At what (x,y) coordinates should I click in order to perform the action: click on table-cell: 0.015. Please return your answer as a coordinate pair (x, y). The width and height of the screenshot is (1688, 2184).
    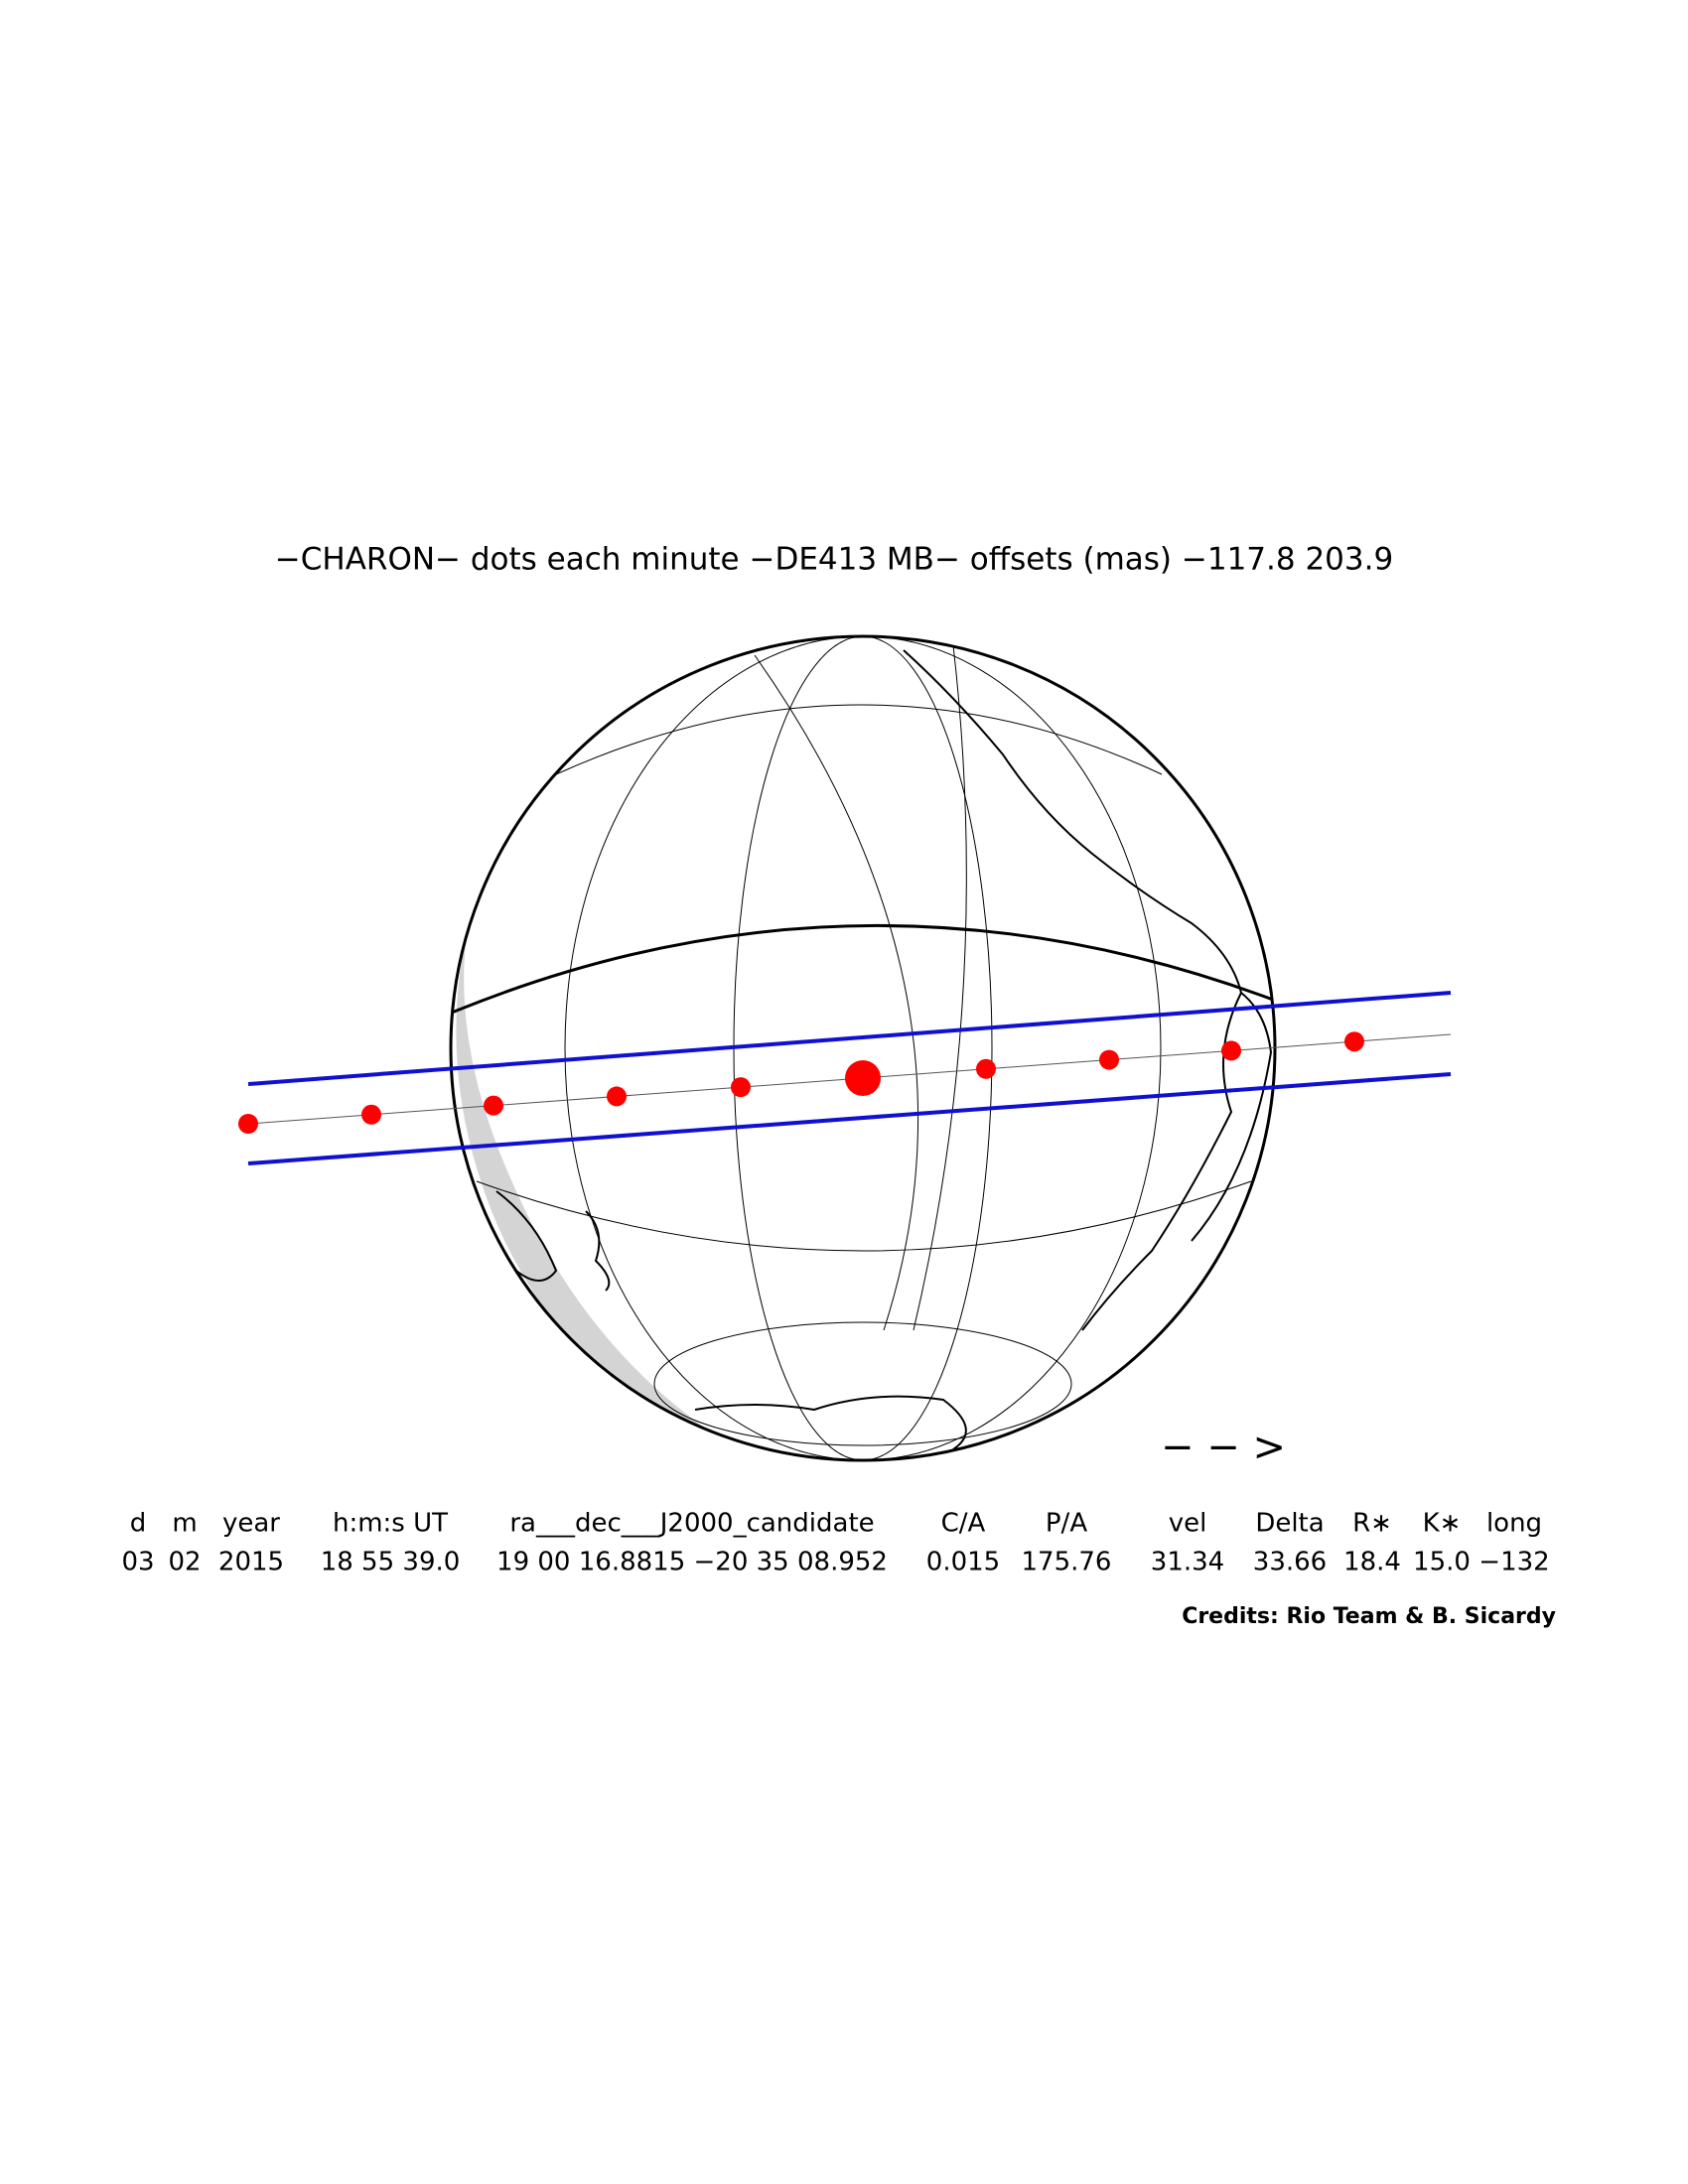
    Looking at the image, I should click on (963, 1562).